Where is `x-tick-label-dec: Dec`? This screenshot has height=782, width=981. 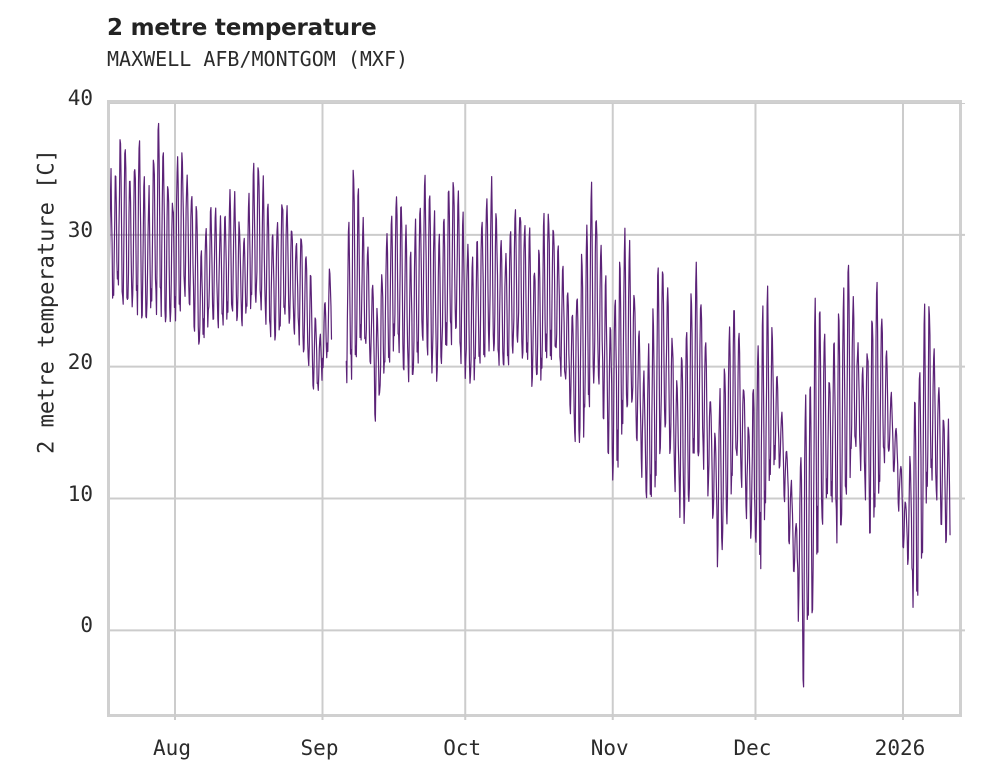
x-tick-label-dec: Dec is located at coordinates (752, 748).